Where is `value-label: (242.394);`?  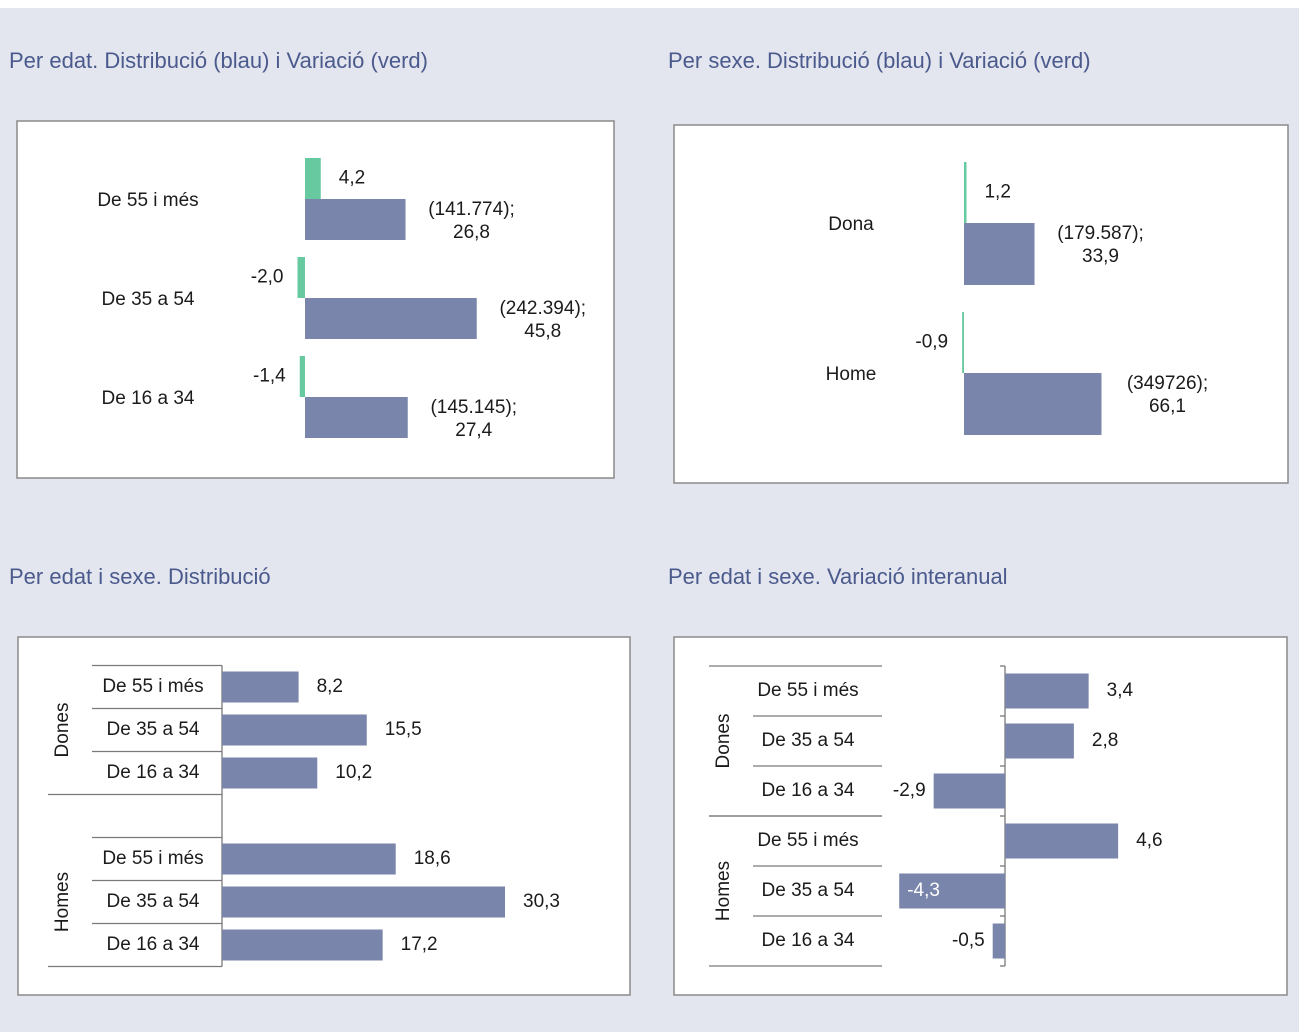
value-label: (242.394); is located at coordinates (542, 308).